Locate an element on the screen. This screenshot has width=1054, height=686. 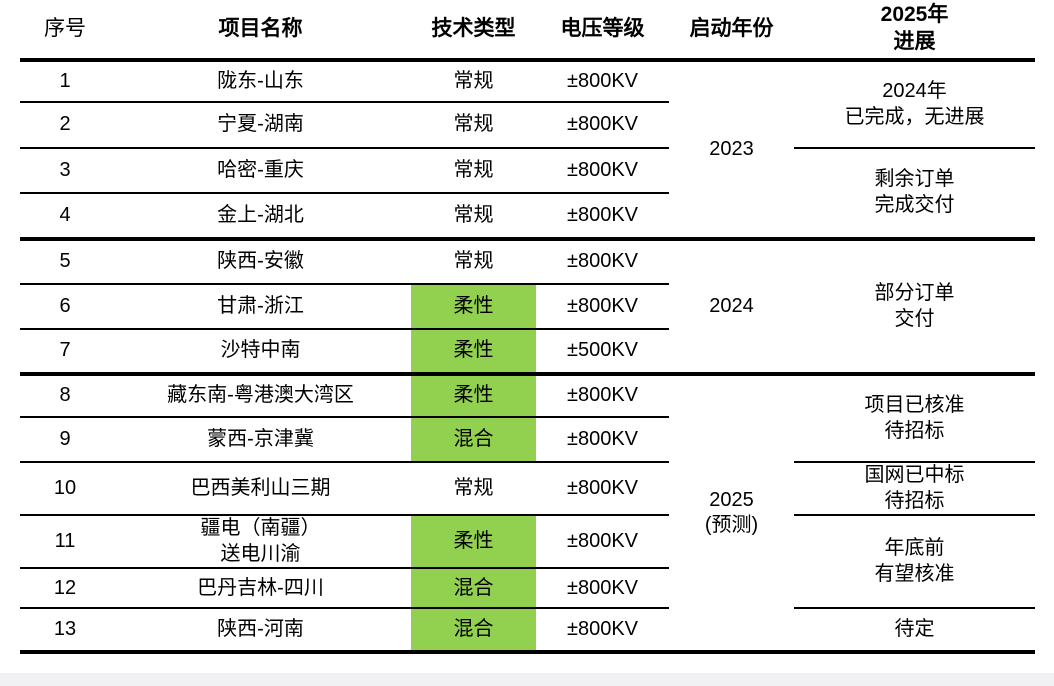
col-header-project: 项目名称 is located at coordinates (260, 31).